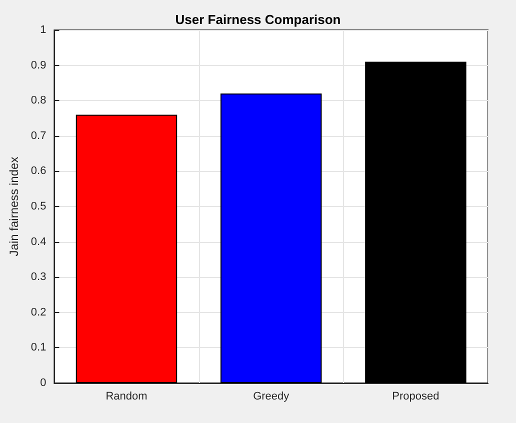  What do you see at coordinates (271, 396) in the screenshot?
I see `x-tick-label: Greedy` at bounding box center [271, 396].